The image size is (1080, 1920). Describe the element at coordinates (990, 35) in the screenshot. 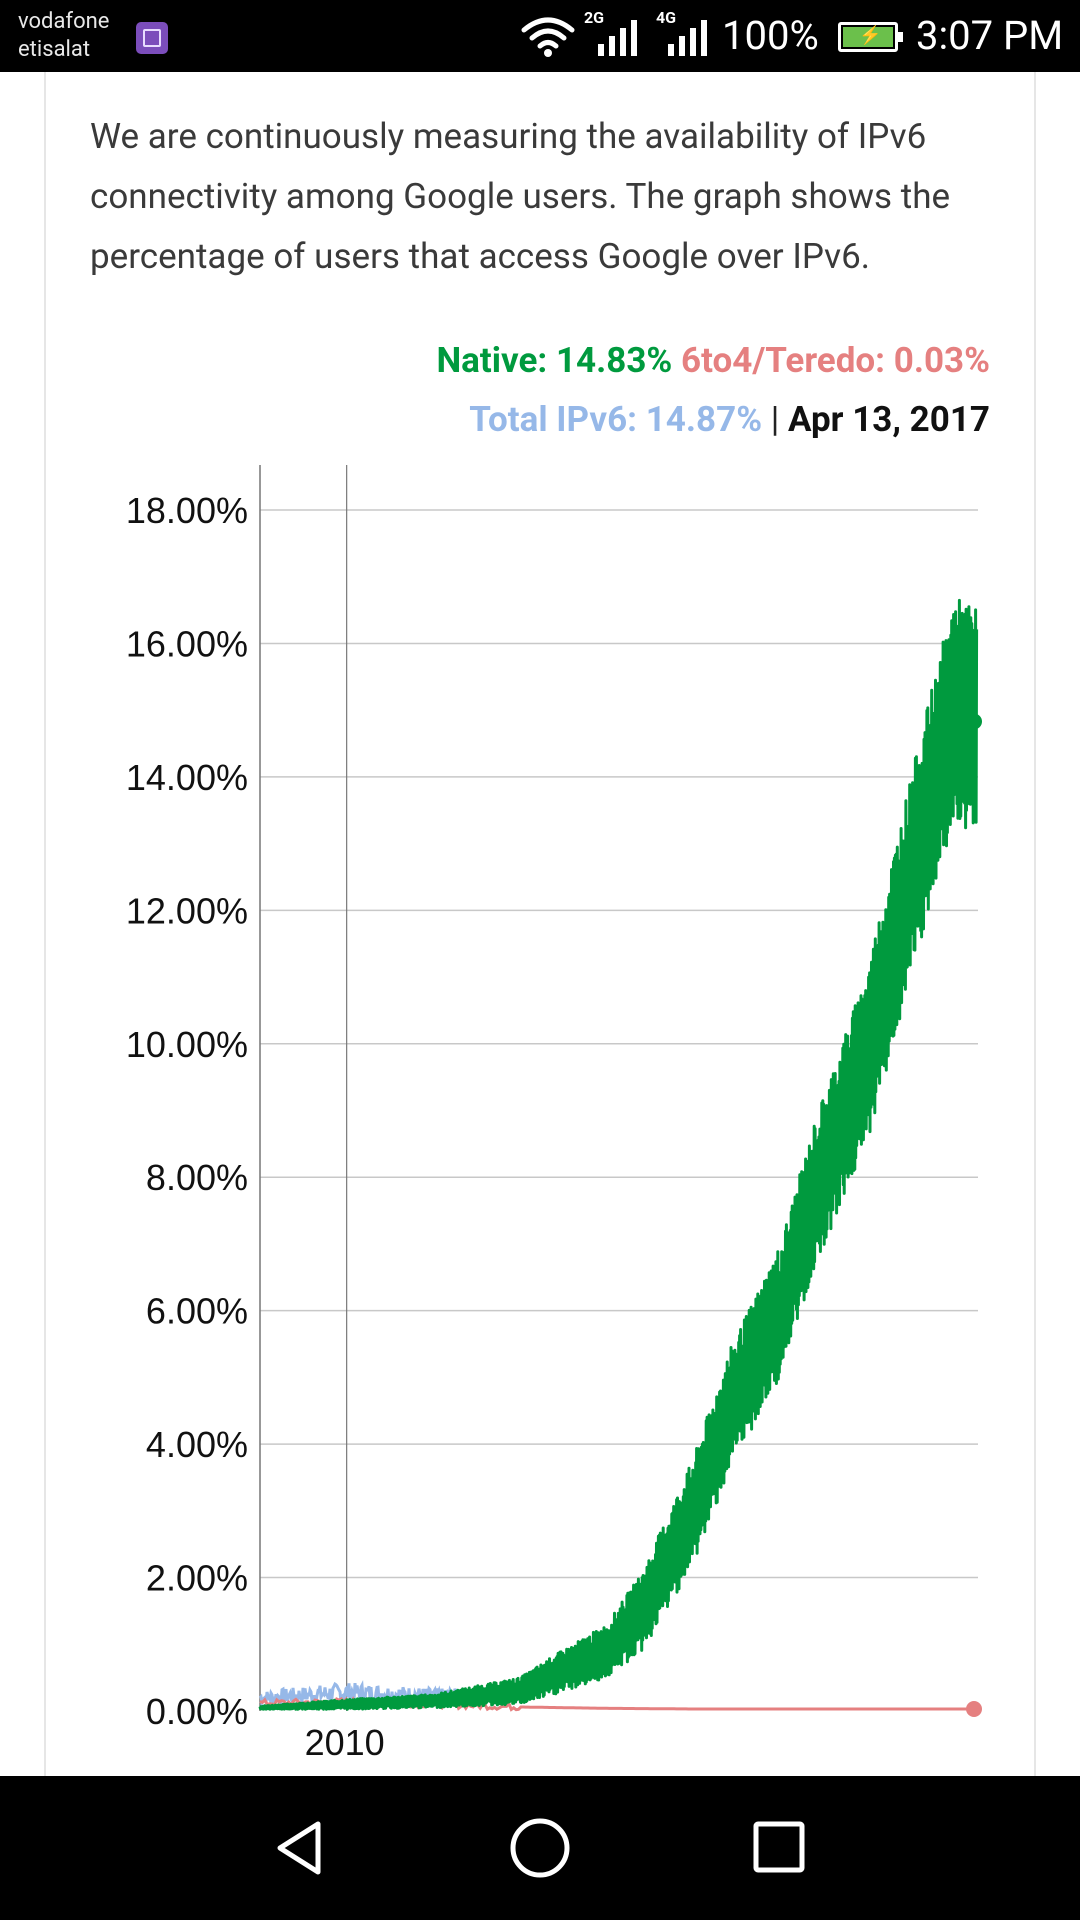

I see `clock: 3:07 PM` at that location.